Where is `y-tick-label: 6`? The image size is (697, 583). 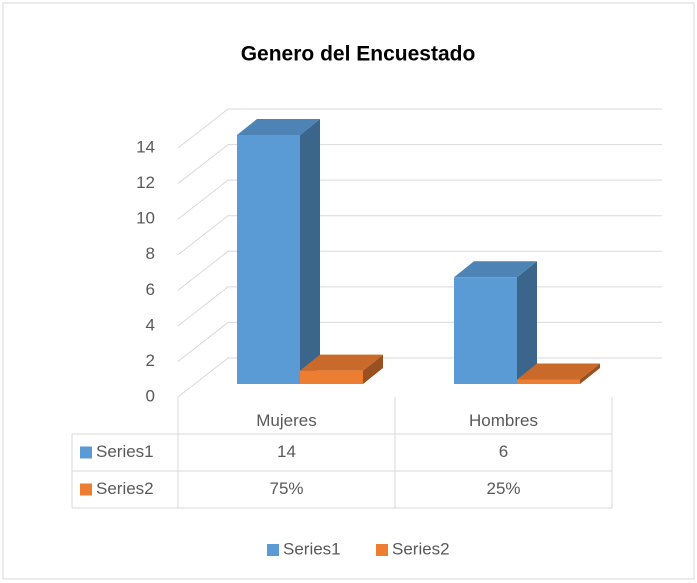
y-tick-label: 6 is located at coordinates (150, 289).